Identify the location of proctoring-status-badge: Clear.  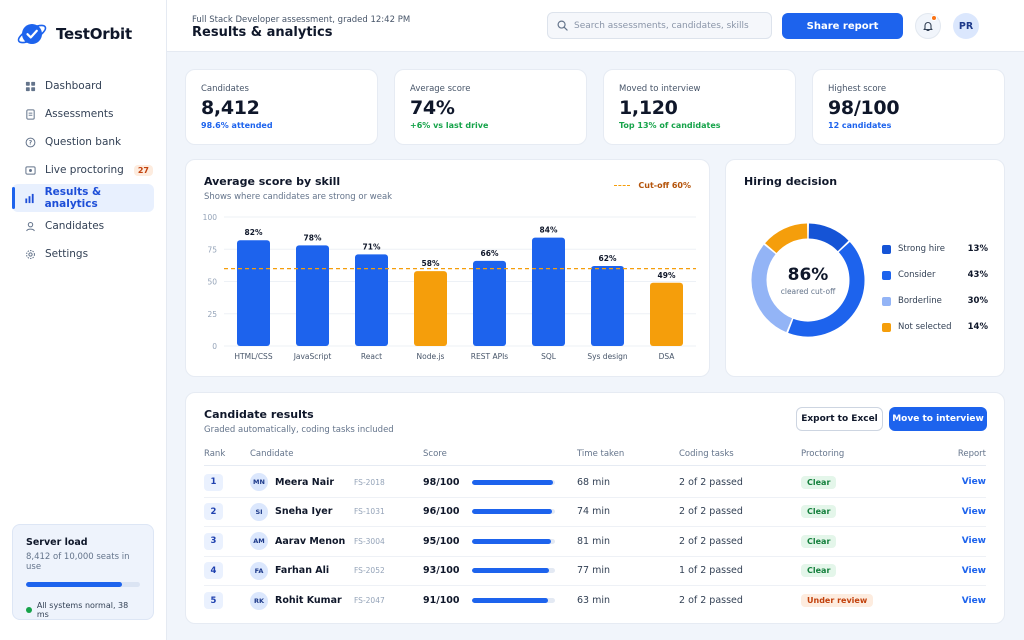
(819, 571).